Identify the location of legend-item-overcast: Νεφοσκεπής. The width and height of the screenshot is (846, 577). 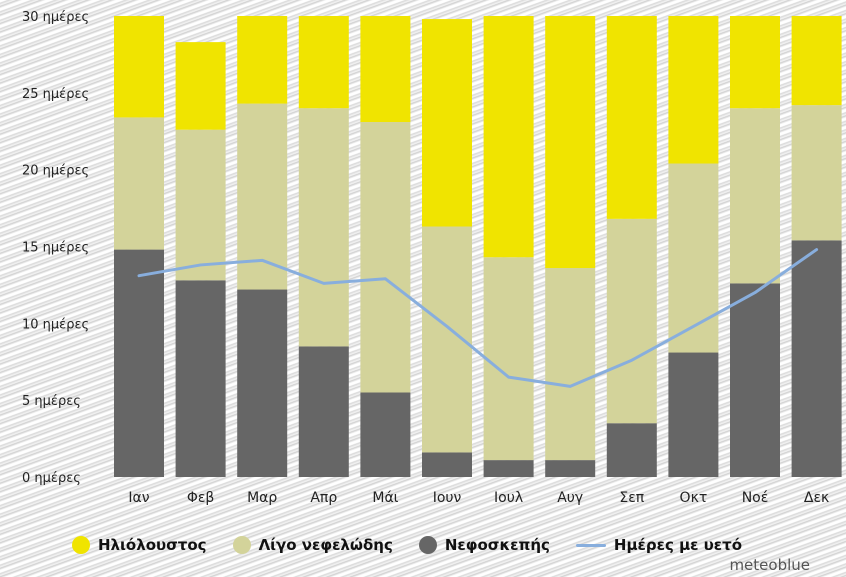
(484, 545).